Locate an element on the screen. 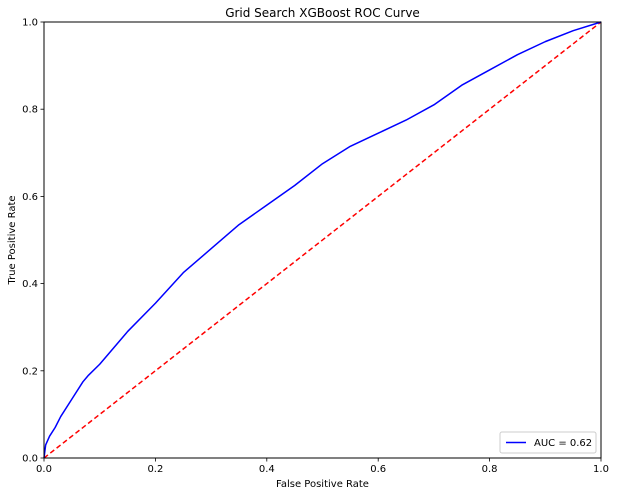 This screenshot has width=617, height=496. x-axis-ticks: 0.0 0.2 0.4 0.6 0.8 1.0 is located at coordinates (322, 466).